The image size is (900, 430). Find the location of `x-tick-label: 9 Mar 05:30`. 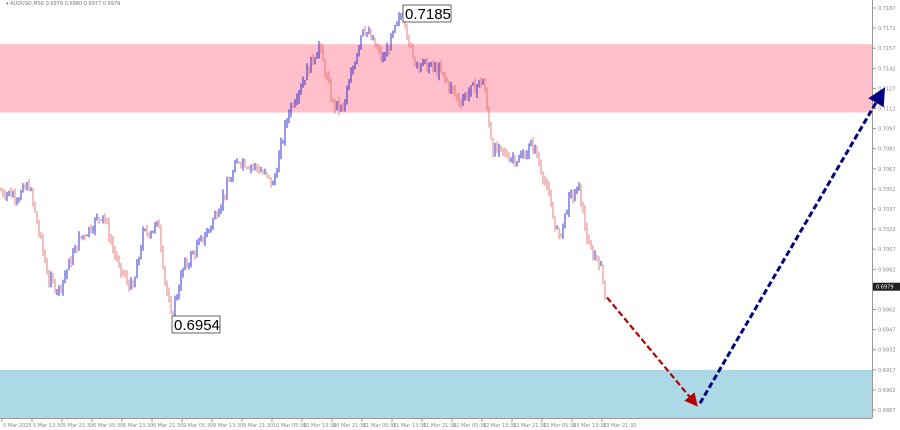

x-tick-label: 9 Mar 05:30 is located at coordinates (198, 426).